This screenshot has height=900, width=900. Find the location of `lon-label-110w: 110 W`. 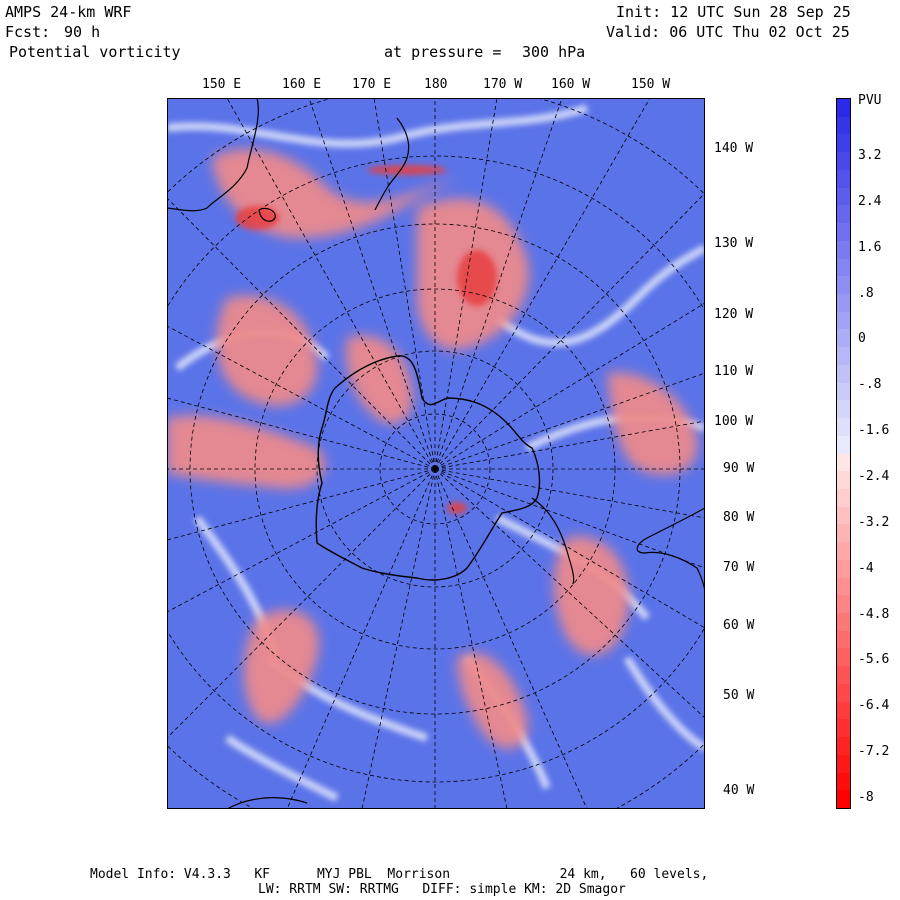

lon-label-110w: 110 W is located at coordinates (734, 371).